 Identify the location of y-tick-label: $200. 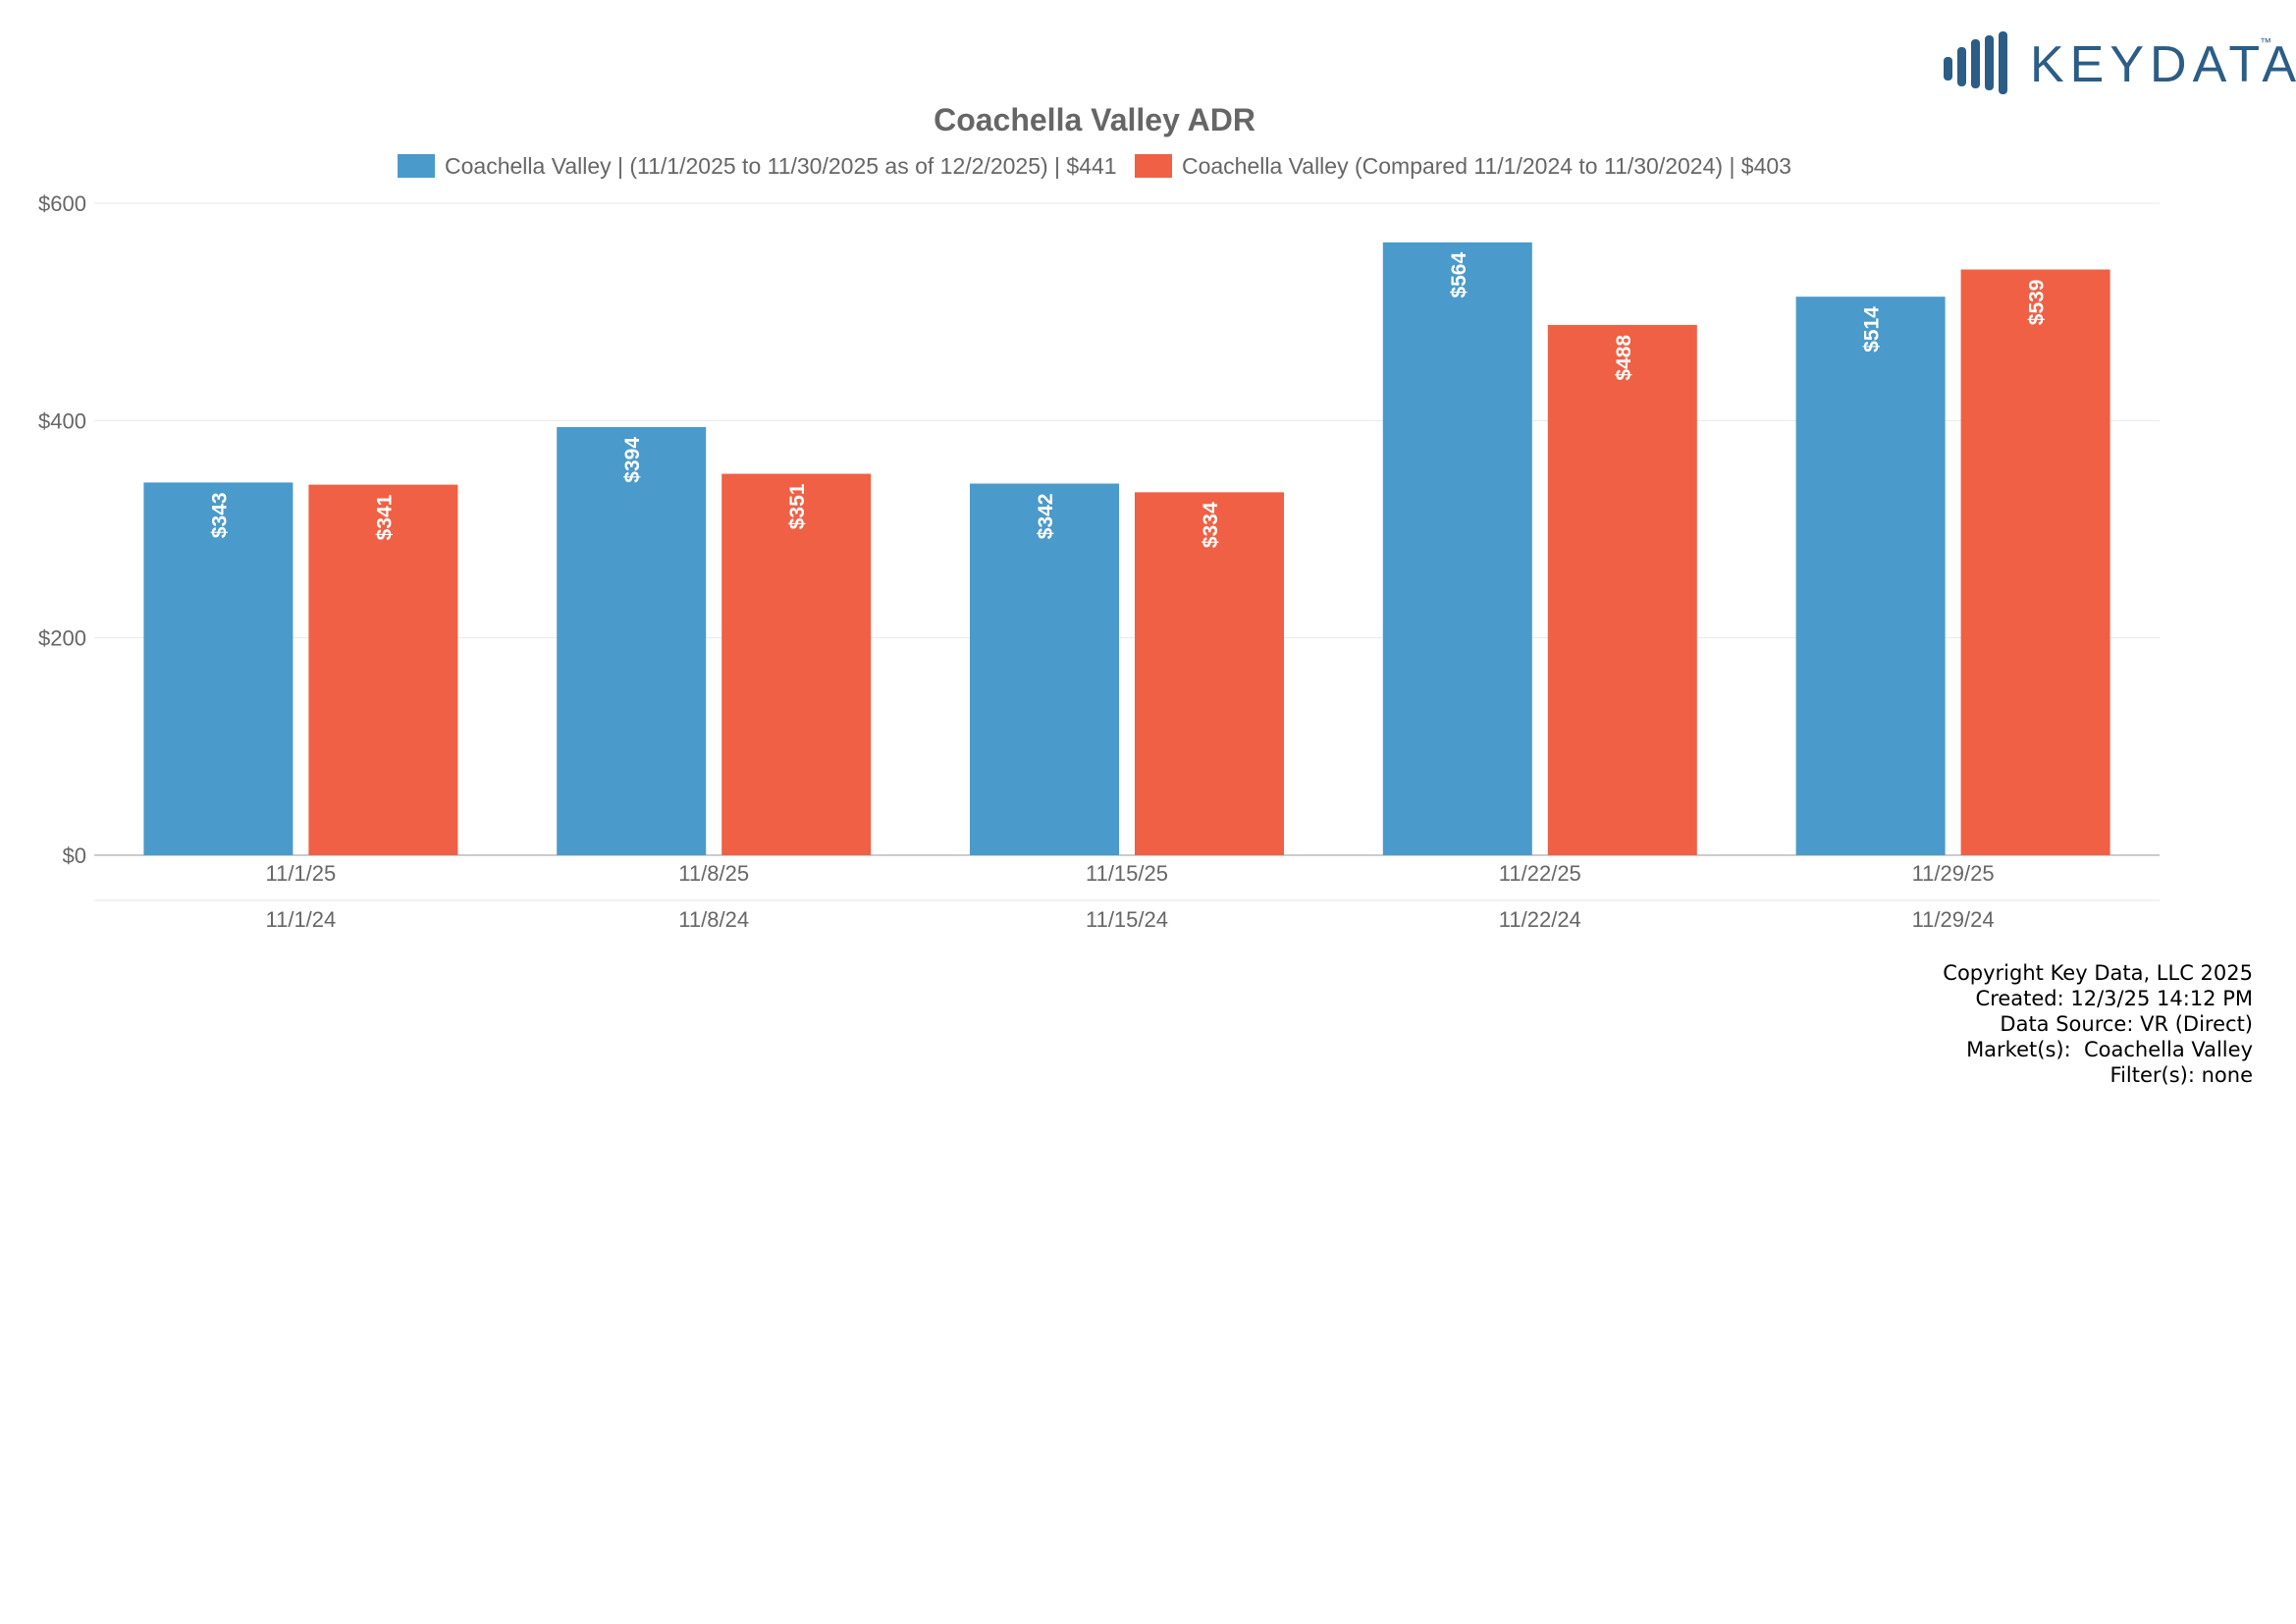
(62, 638).